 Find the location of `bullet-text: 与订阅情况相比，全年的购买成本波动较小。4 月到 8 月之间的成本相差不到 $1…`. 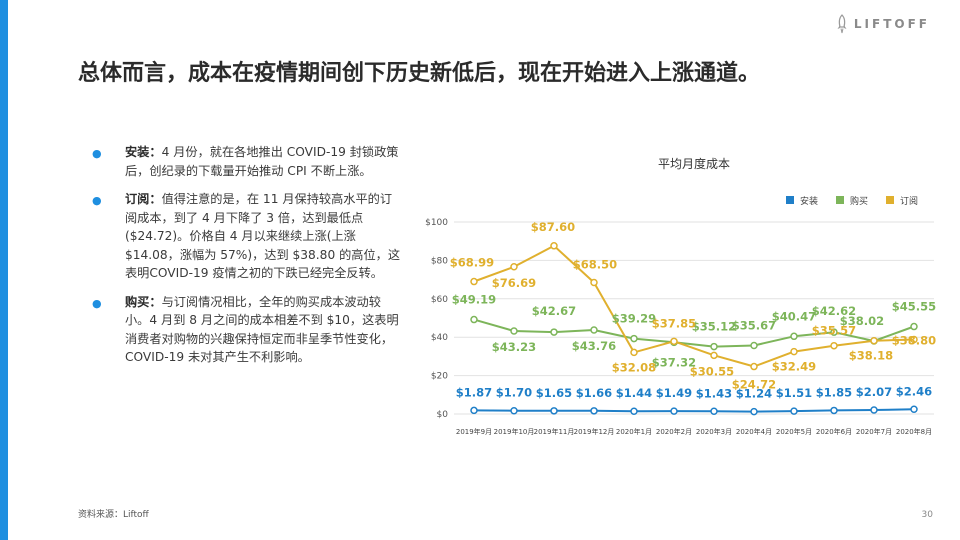

bullet-text: 与订阅情况相比，全年的购买成本波动较小。4 月到 8 月之间的成本相差不到 $1… is located at coordinates (262, 329).